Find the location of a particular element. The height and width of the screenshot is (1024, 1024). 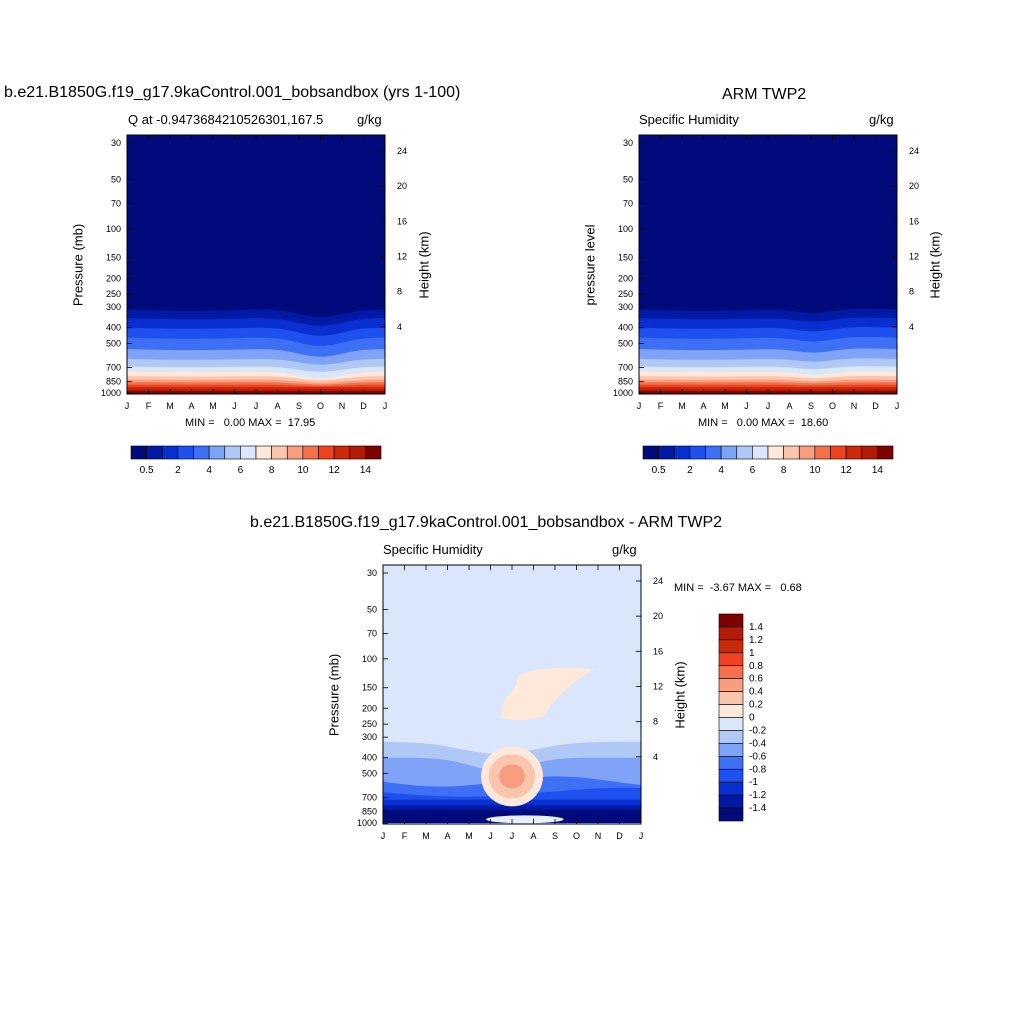

panel3-ytick-label: 150 is located at coordinates (369, 688).